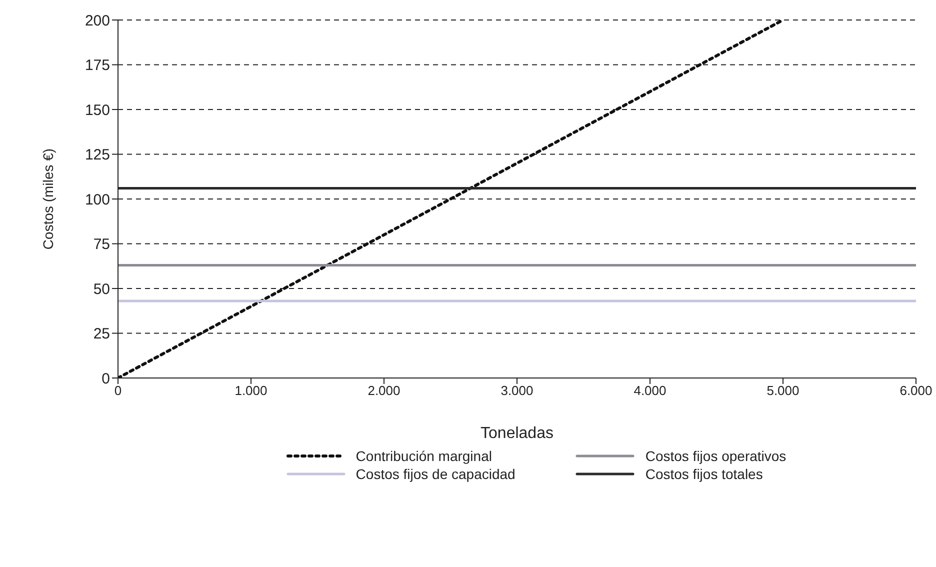 This screenshot has width=936, height=567. What do you see at coordinates (48, 199) in the screenshot?
I see `y-axis-title: Costos (miles €)` at bounding box center [48, 199].